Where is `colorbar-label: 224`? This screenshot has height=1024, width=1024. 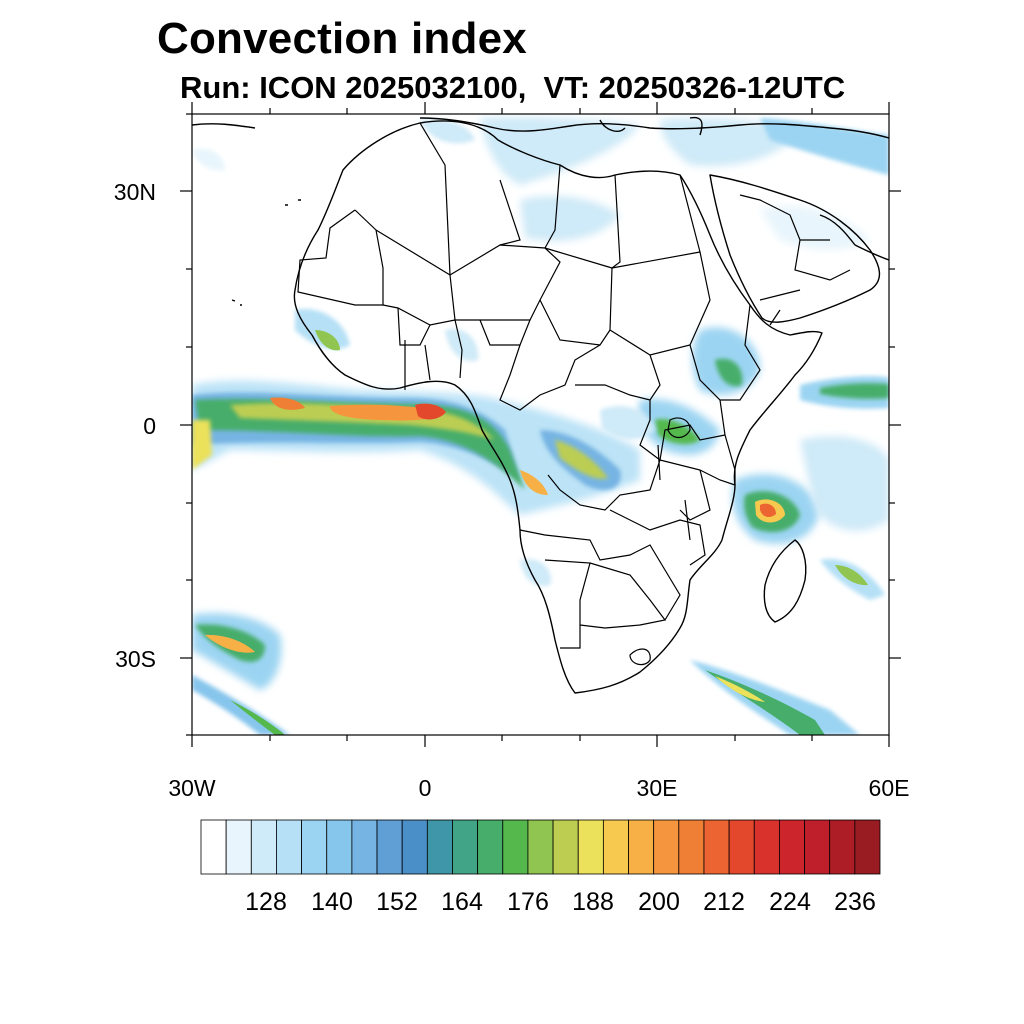
colorbar-label: 224 is located at coordinates (790, 902).